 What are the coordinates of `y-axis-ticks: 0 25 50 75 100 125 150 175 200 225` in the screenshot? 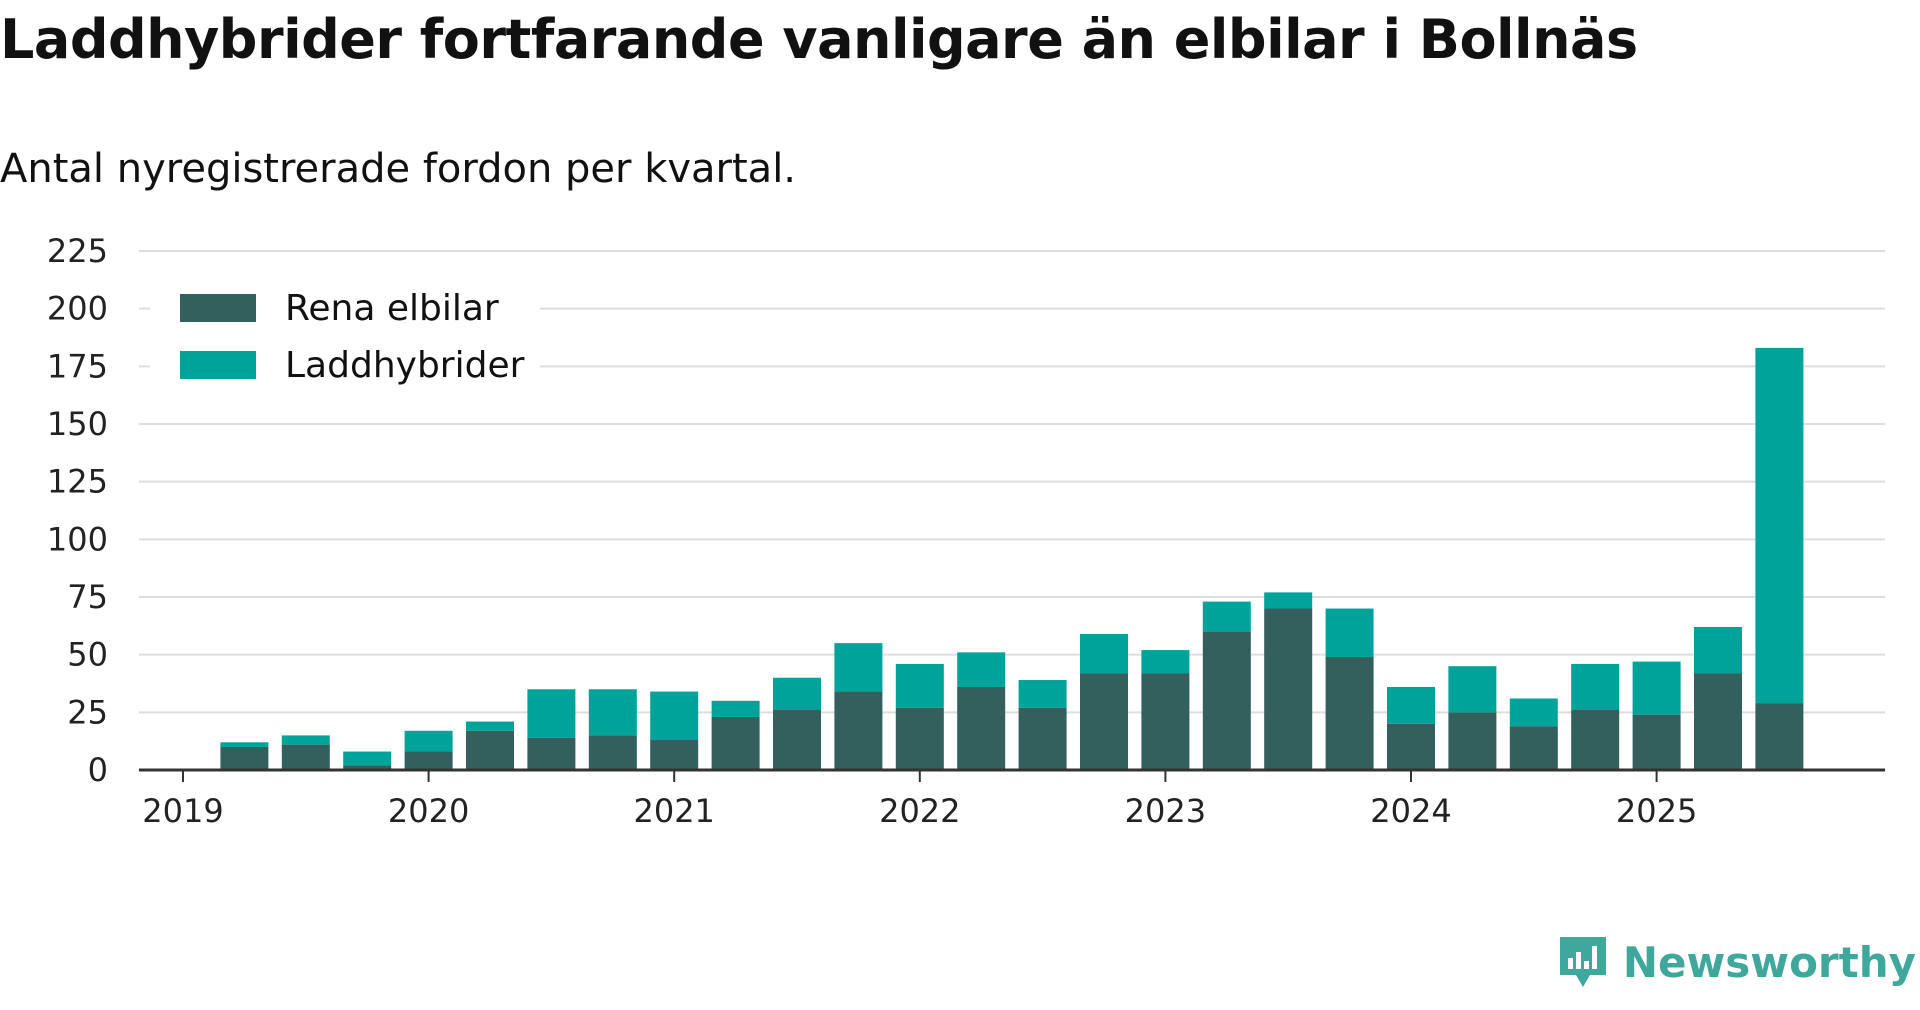 It's located at (77, 510).